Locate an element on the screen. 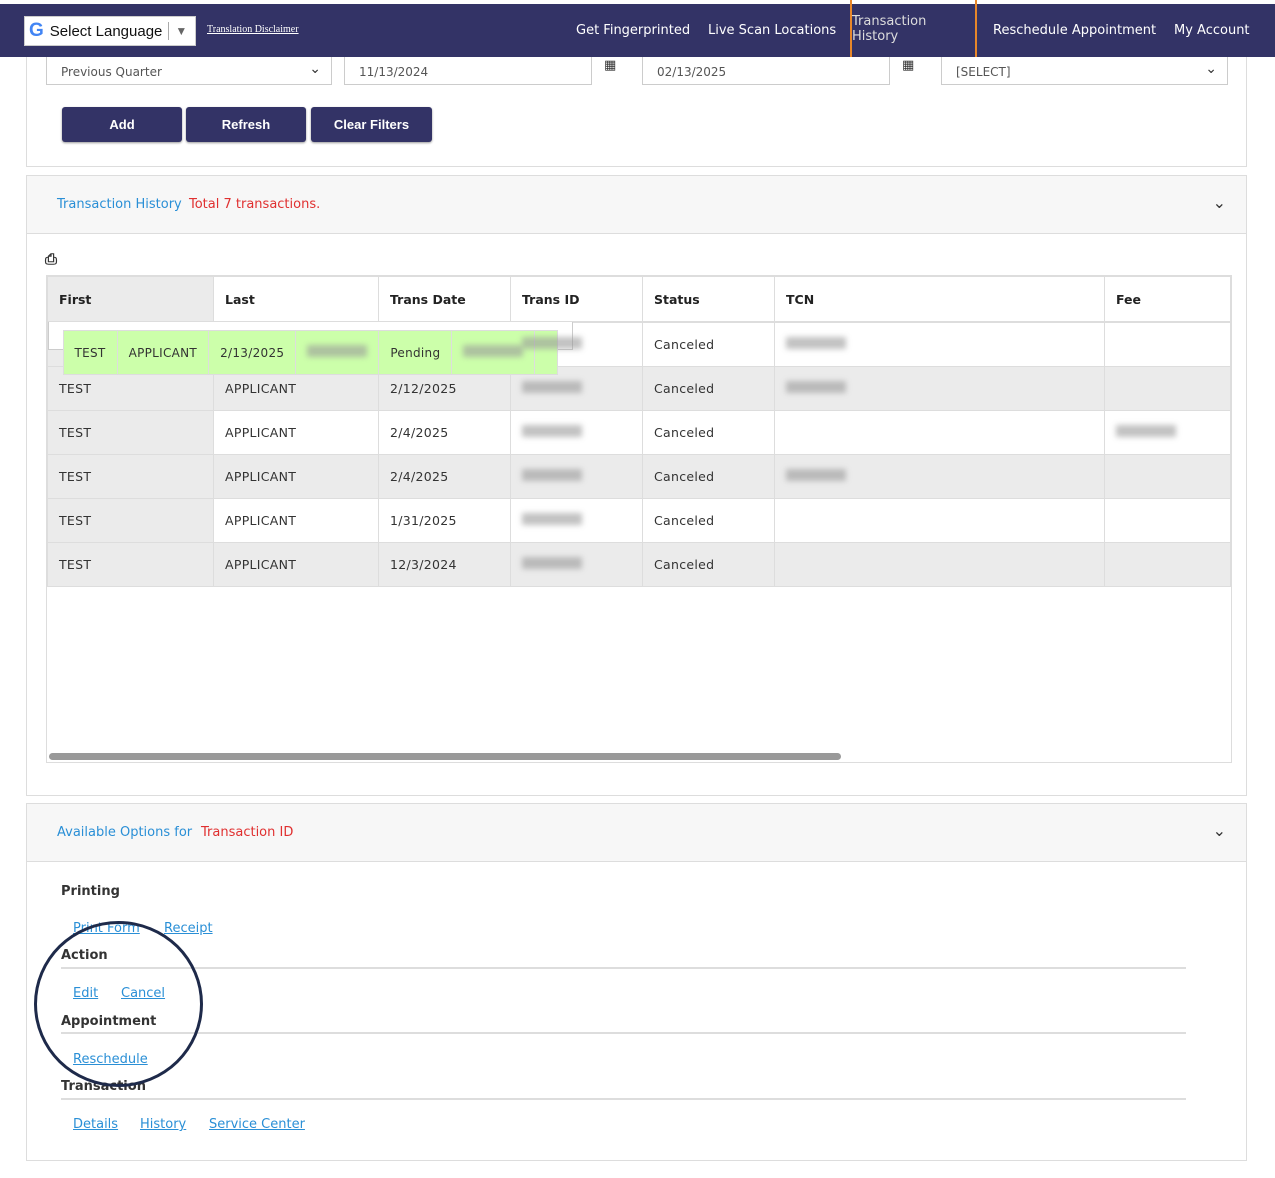 The width and height of the screenshot is (1275, 1178). col-fee: Fee is located at coordinates (1167, 299).